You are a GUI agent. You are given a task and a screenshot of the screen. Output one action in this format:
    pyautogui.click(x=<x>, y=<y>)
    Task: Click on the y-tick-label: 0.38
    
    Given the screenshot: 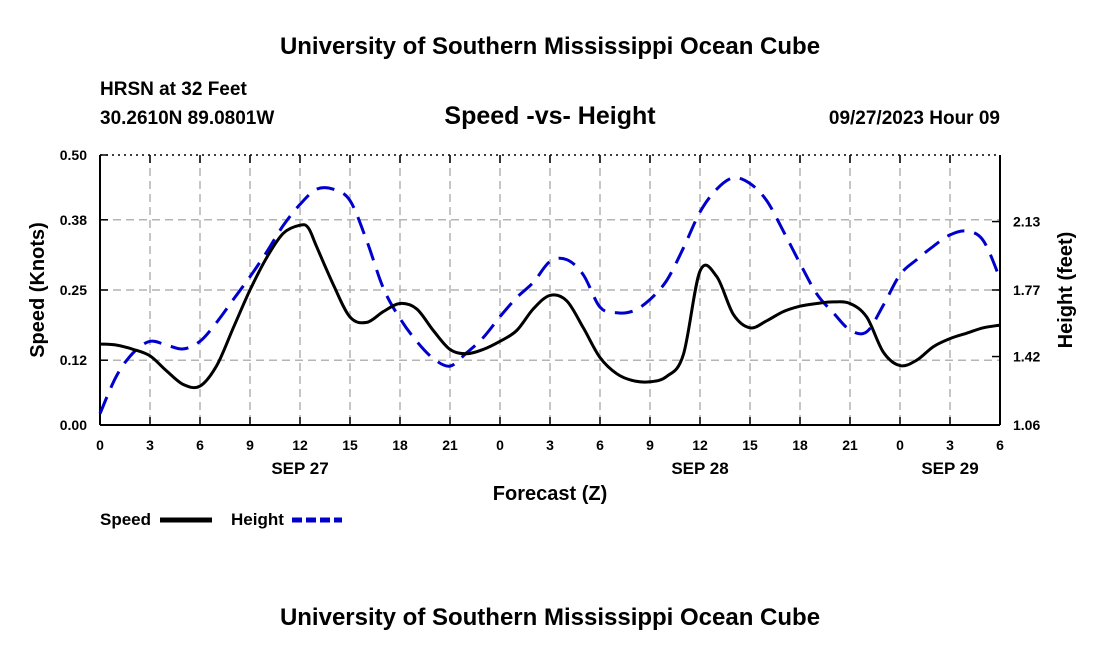 What is the action you would take?
    pyautogui.click(x=73, y=220)
    